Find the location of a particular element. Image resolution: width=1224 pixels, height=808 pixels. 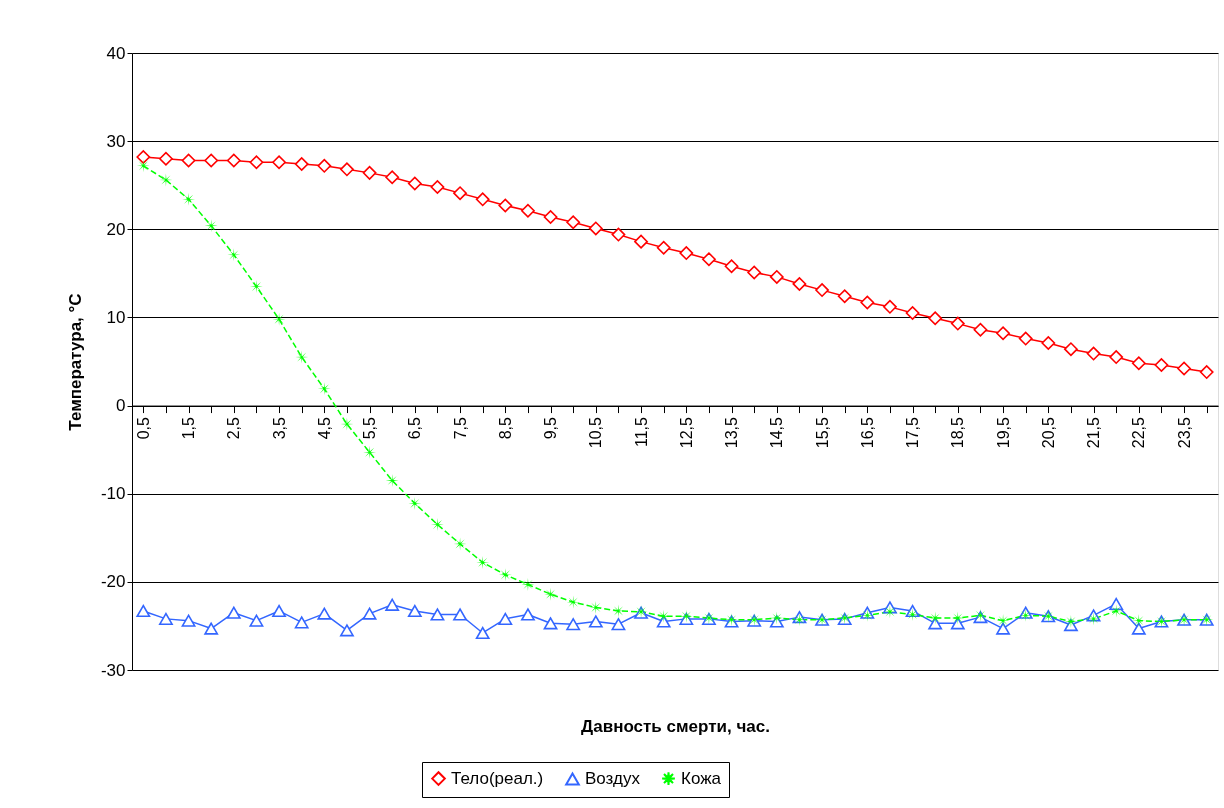

x-tick-label: 6,5 is located at coordinates (415, 428).